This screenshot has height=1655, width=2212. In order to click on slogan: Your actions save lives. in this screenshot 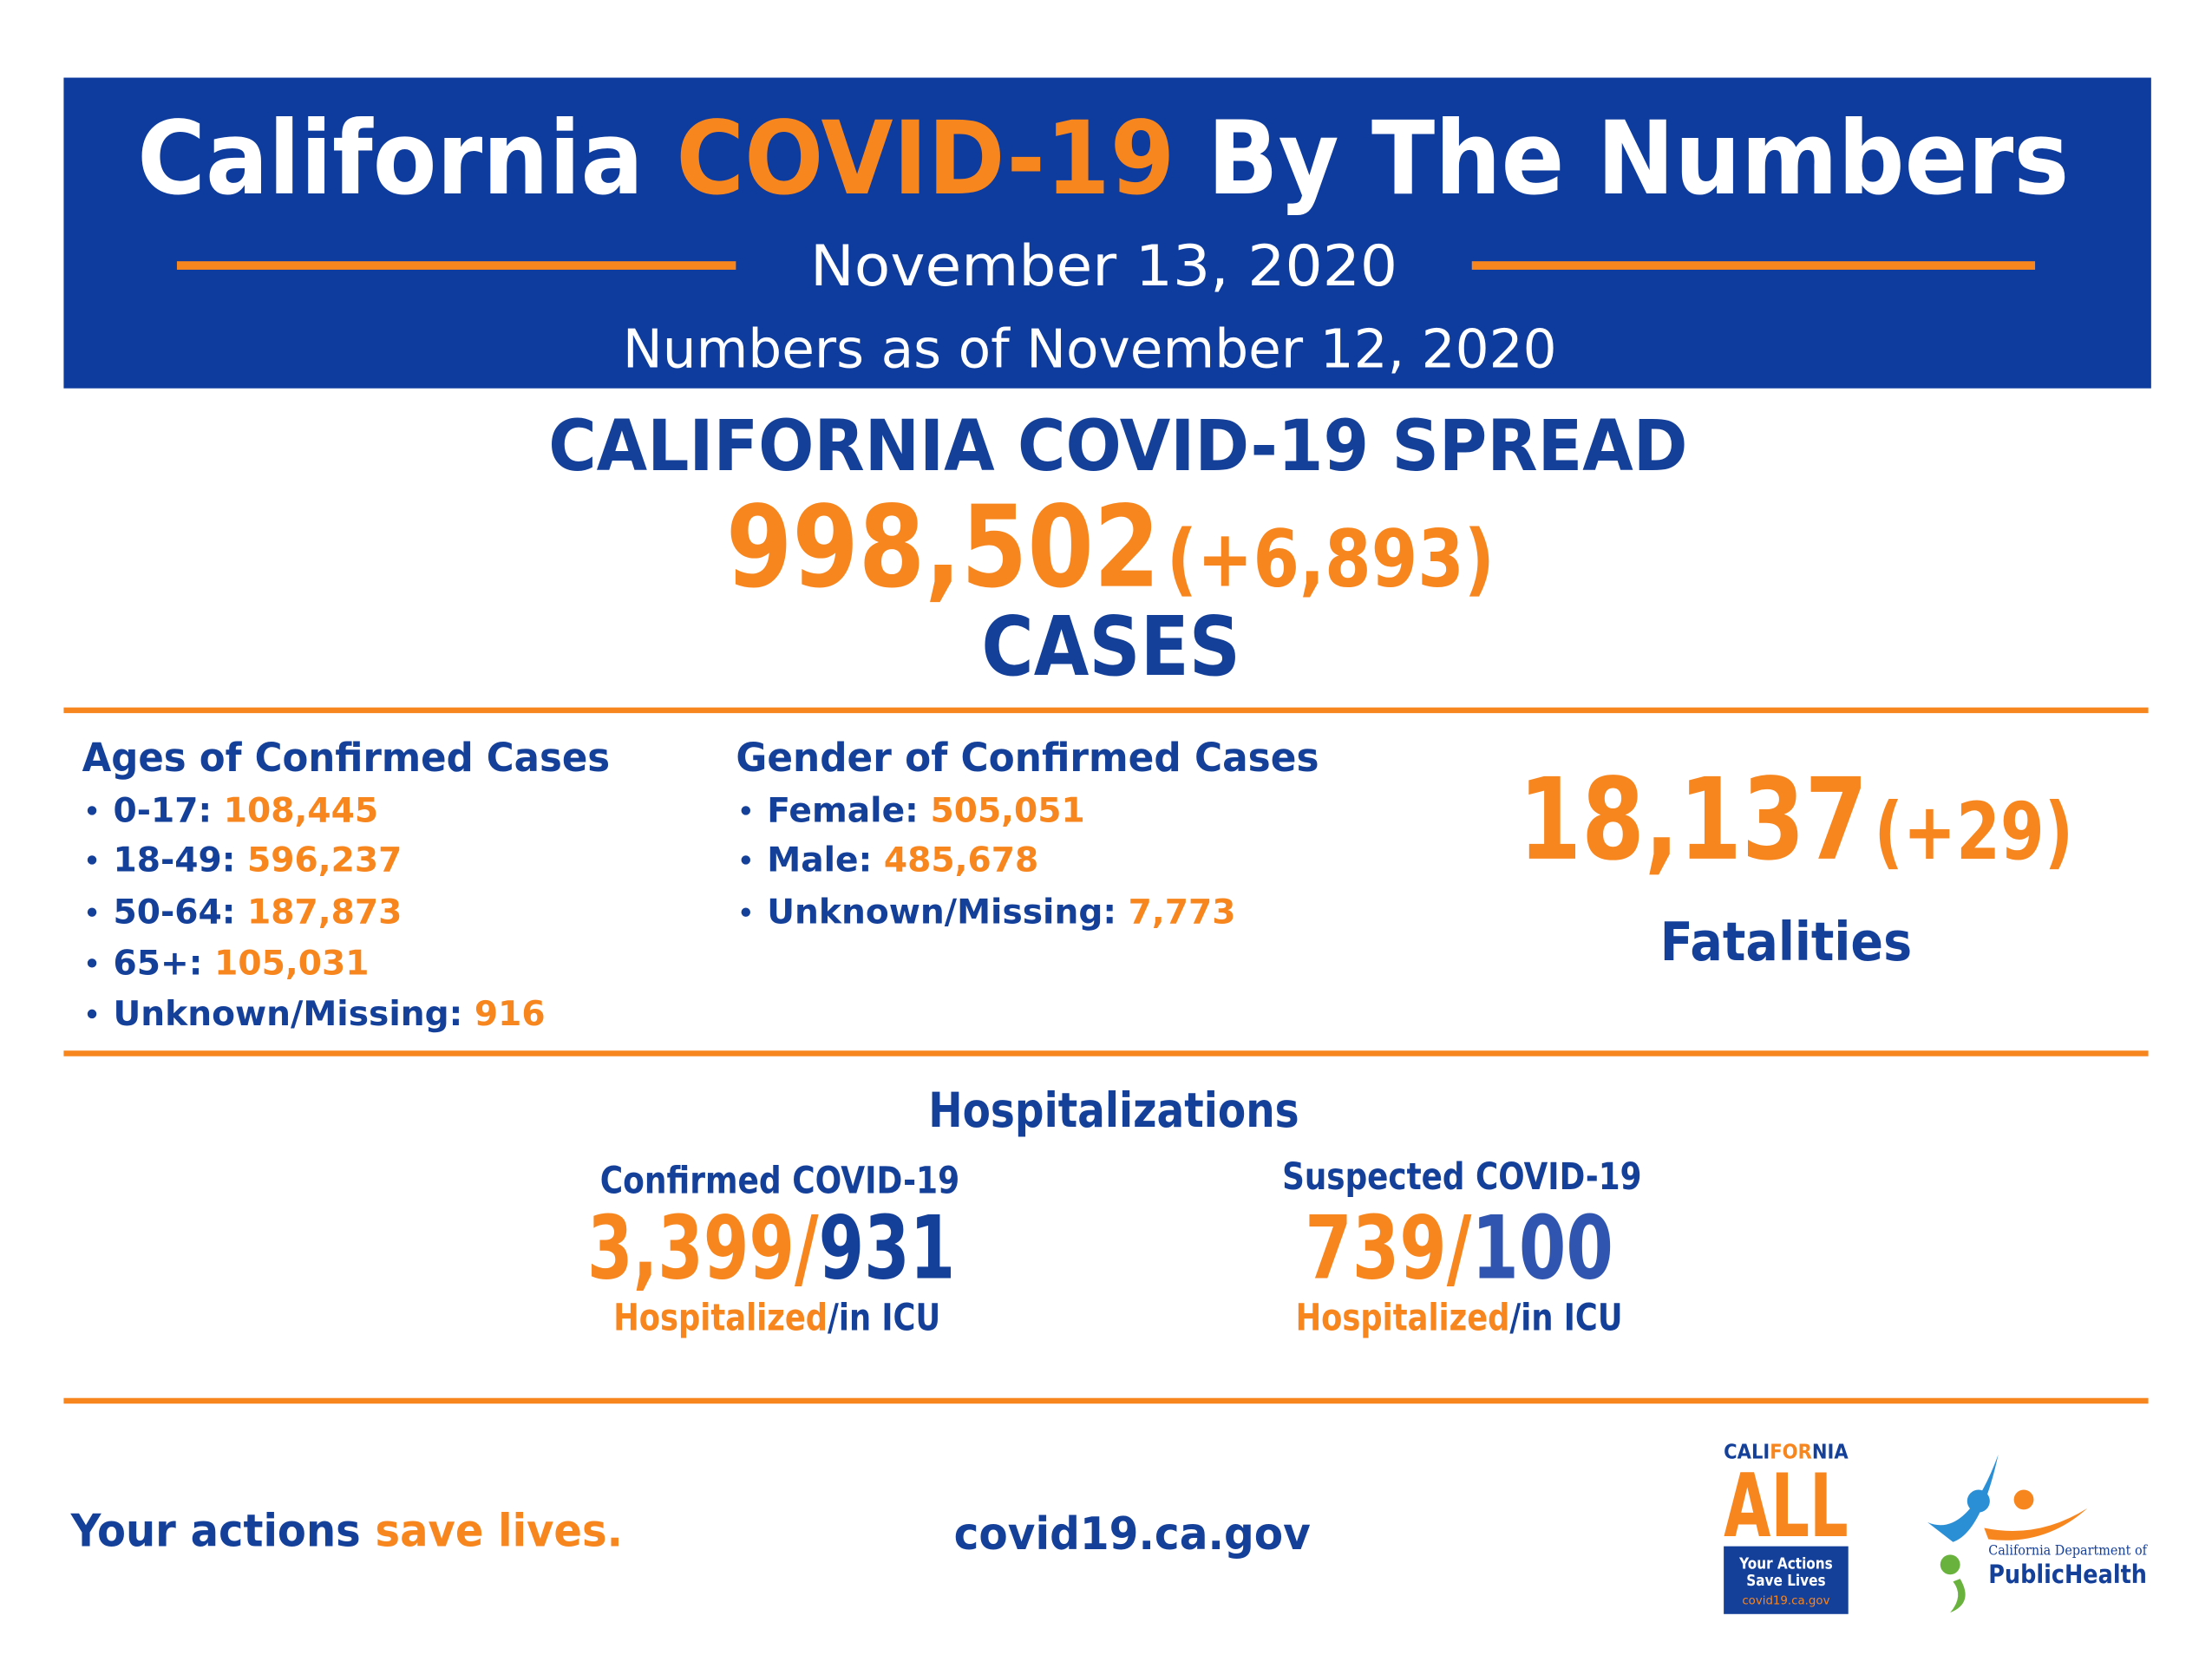, I will do `click(347, 1532)`.